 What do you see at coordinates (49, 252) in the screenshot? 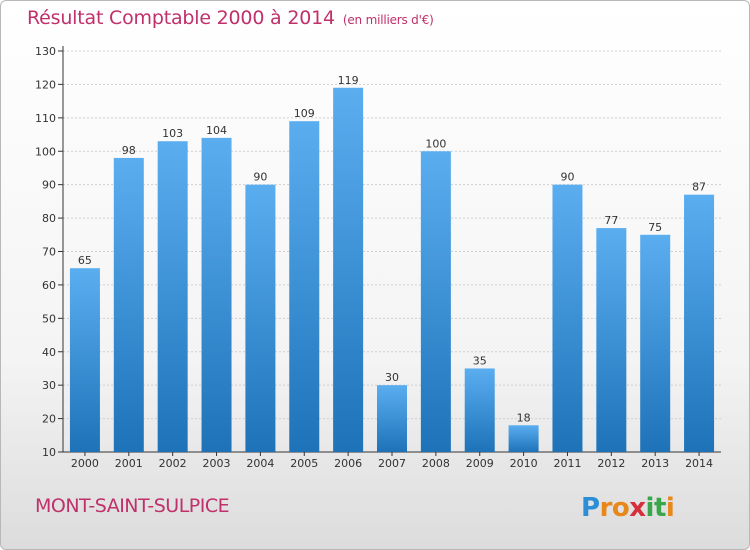
I see `y-tick-label: 70` at bounding box center [49, 252].